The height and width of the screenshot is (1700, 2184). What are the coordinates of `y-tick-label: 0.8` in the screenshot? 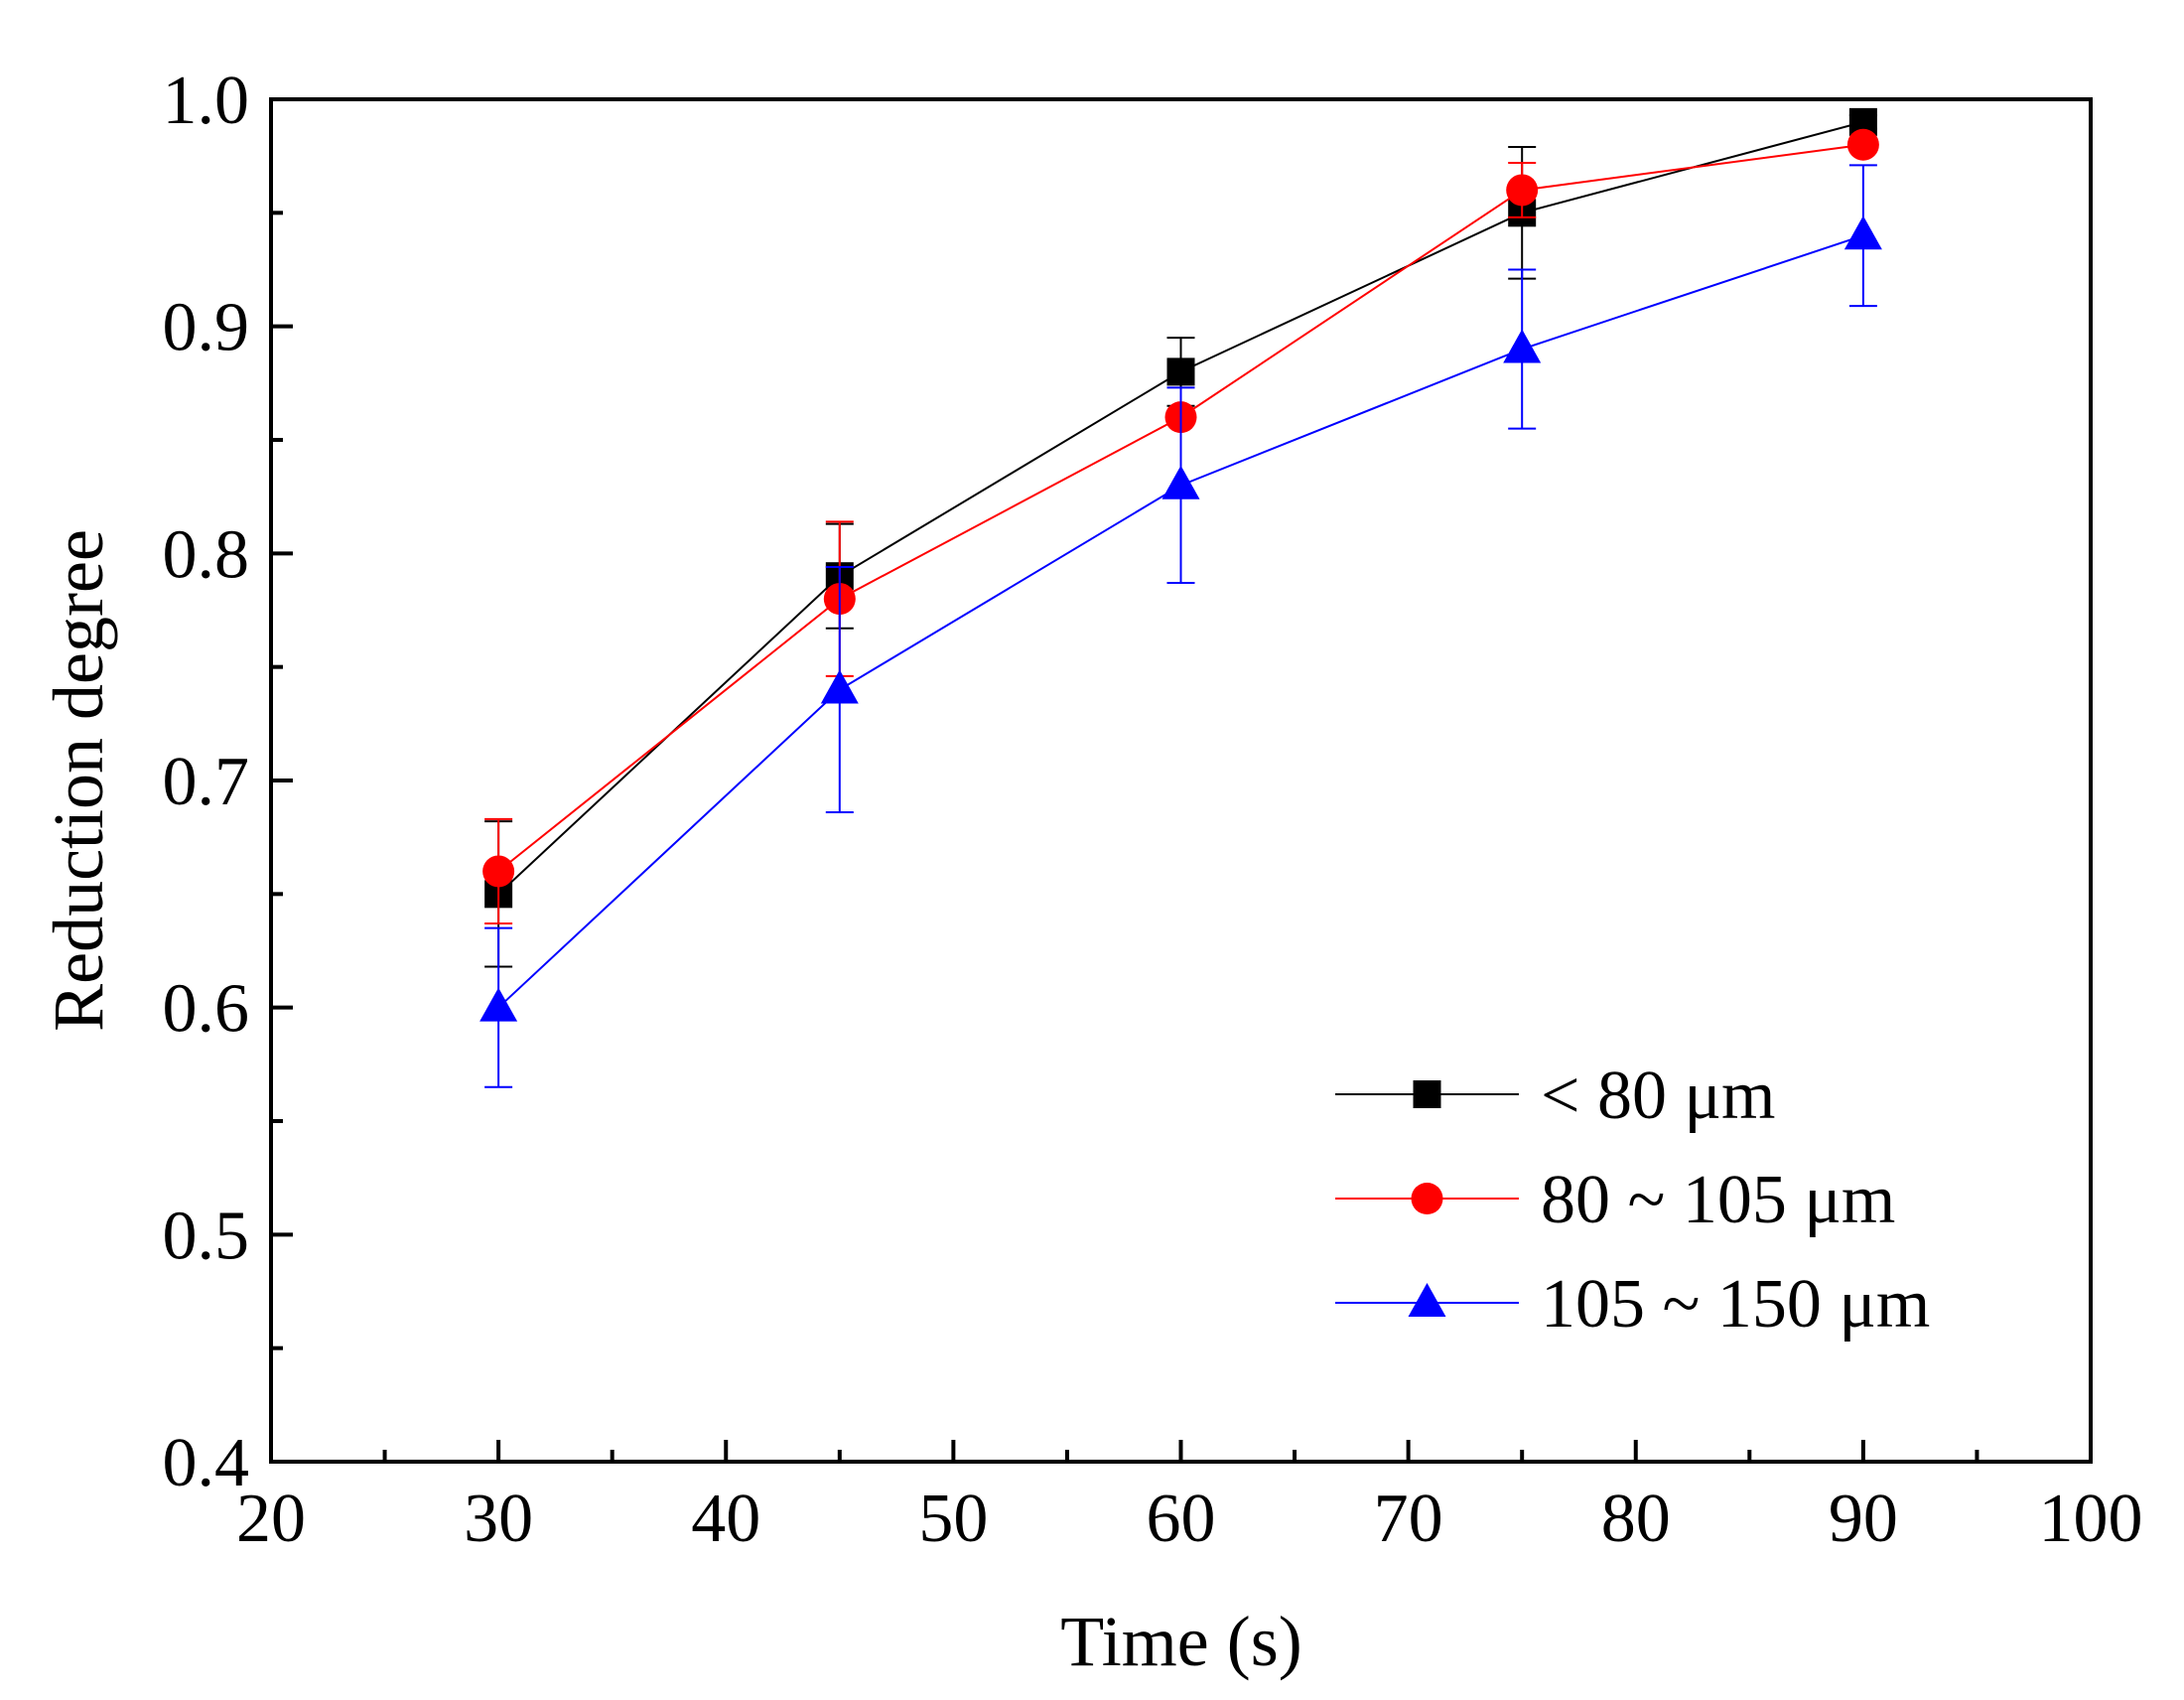 It's located at (206, 554).